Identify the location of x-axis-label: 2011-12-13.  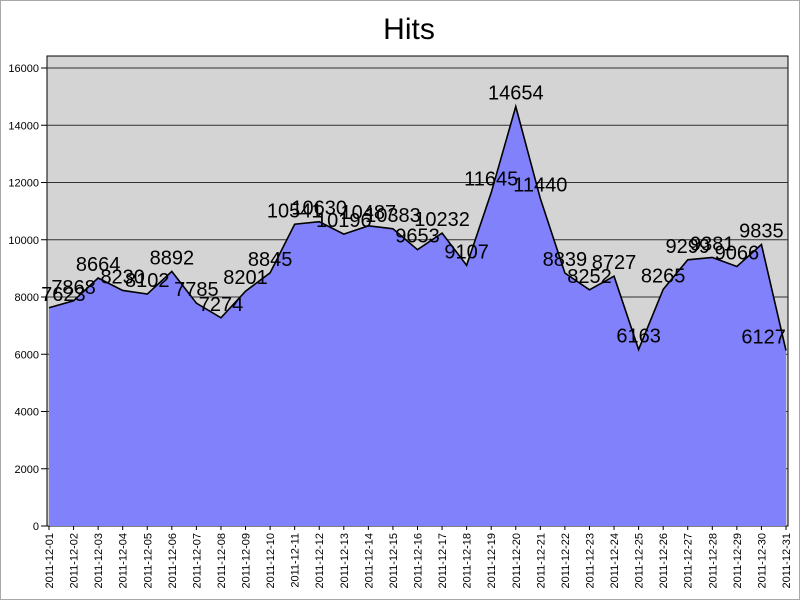
(345, 560).